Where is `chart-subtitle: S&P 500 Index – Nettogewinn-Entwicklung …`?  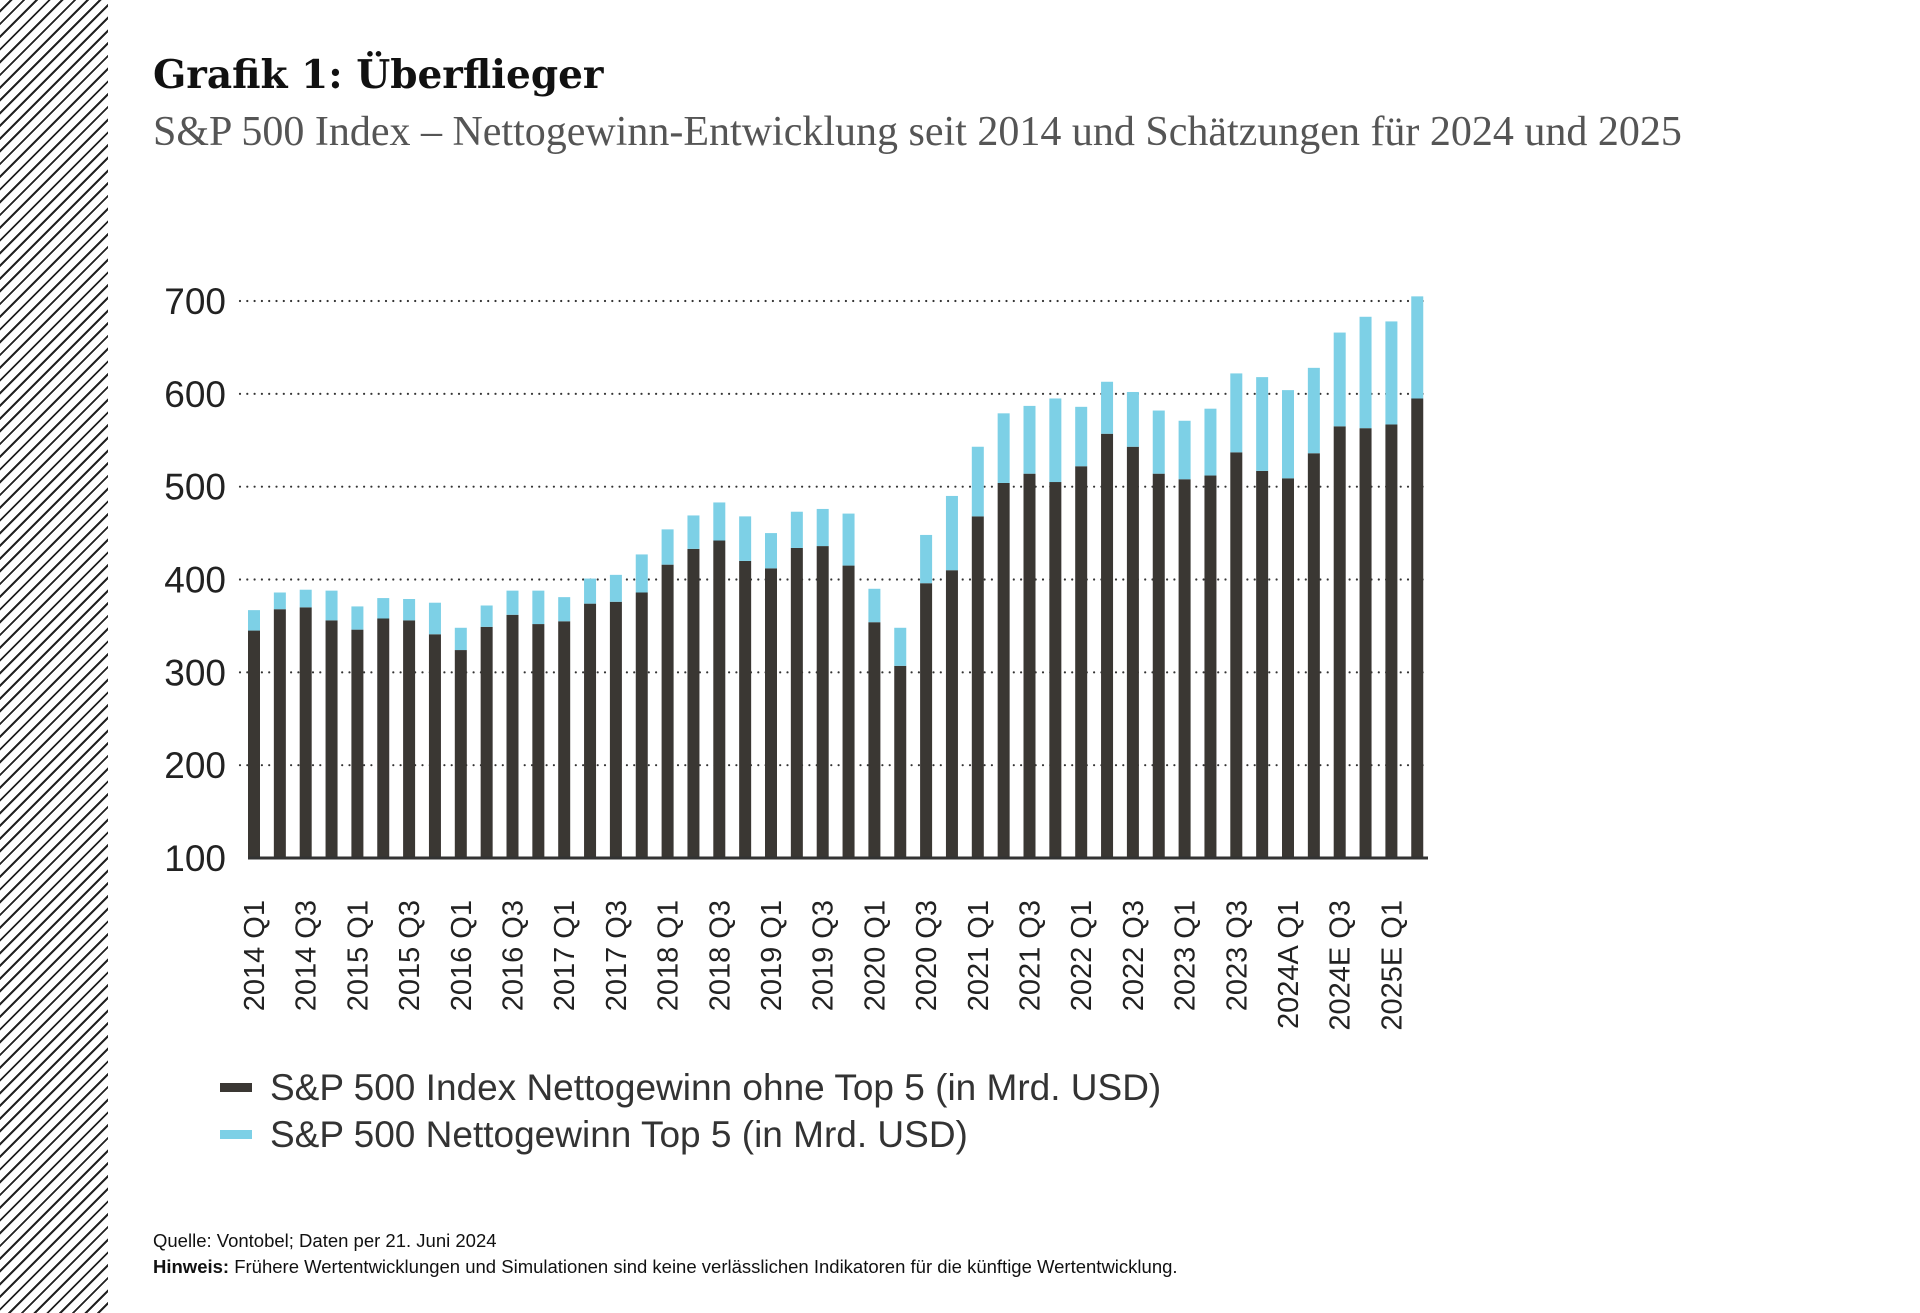
chart-subtitle: S&P 500 Index – Nettogewinn-Entwicklung … is located at coordinates (917, 132).